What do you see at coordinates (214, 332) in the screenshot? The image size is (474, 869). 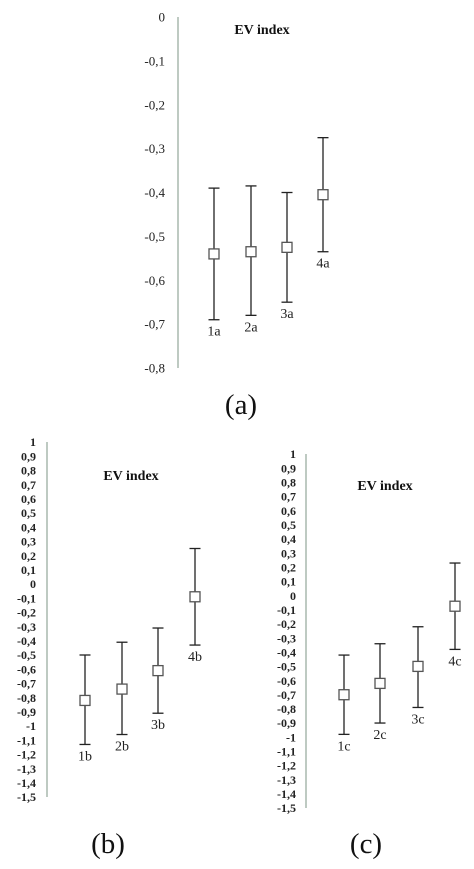 I see `point-label: 1a` at bounding box center [214, 332].